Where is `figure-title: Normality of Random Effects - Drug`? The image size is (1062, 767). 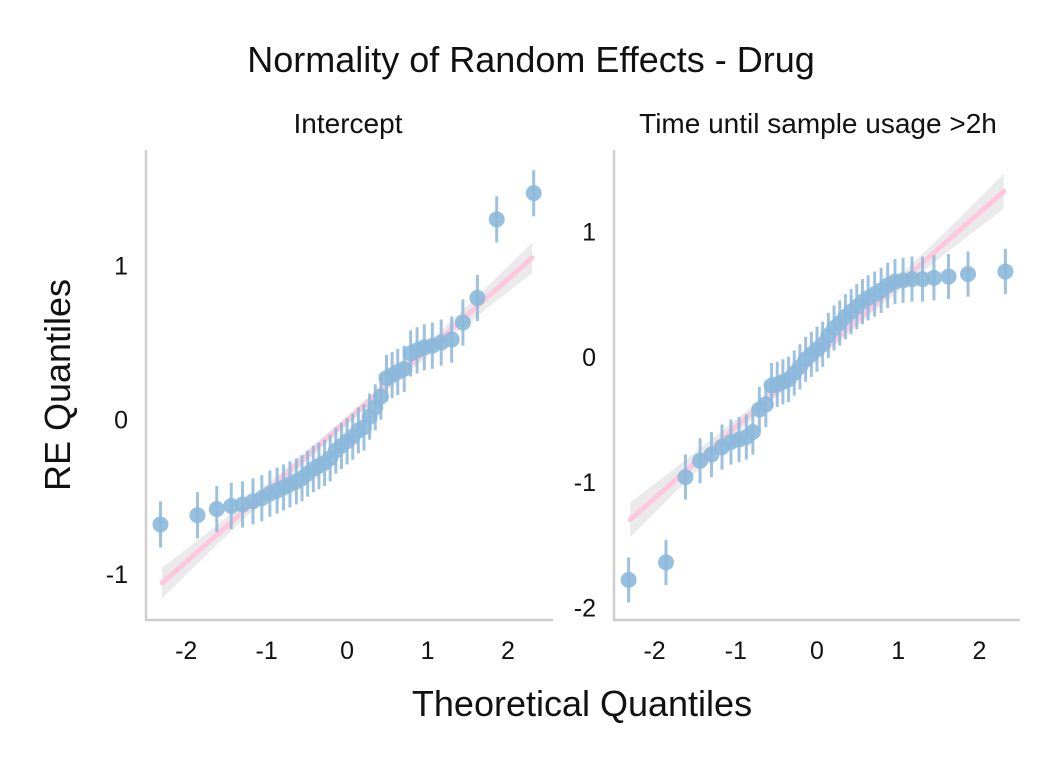 figure-title: Normality of Random Effects - Drug is located at coordinates (531, 59).